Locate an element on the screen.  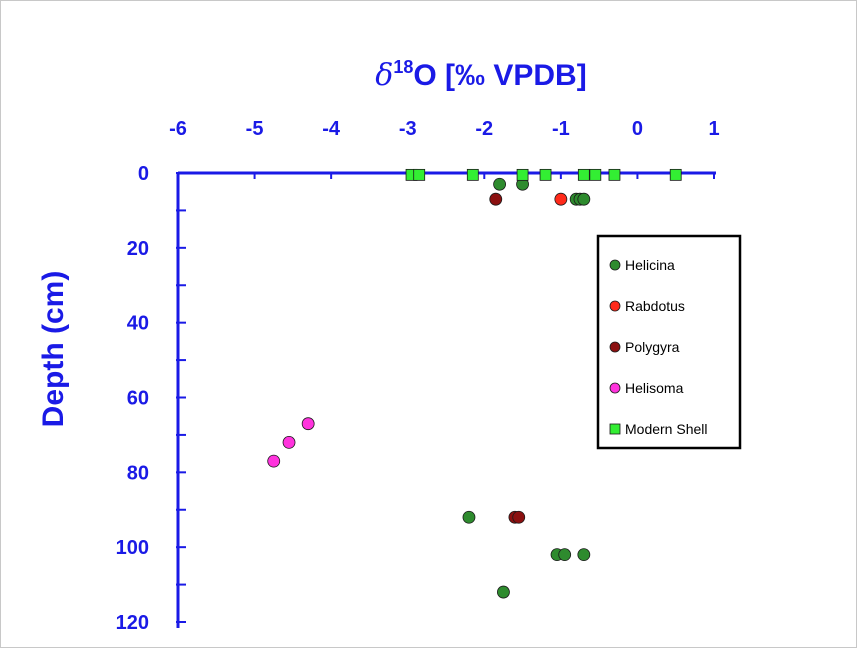
x-tick-label: -4 is located at coordinates (331, 129).